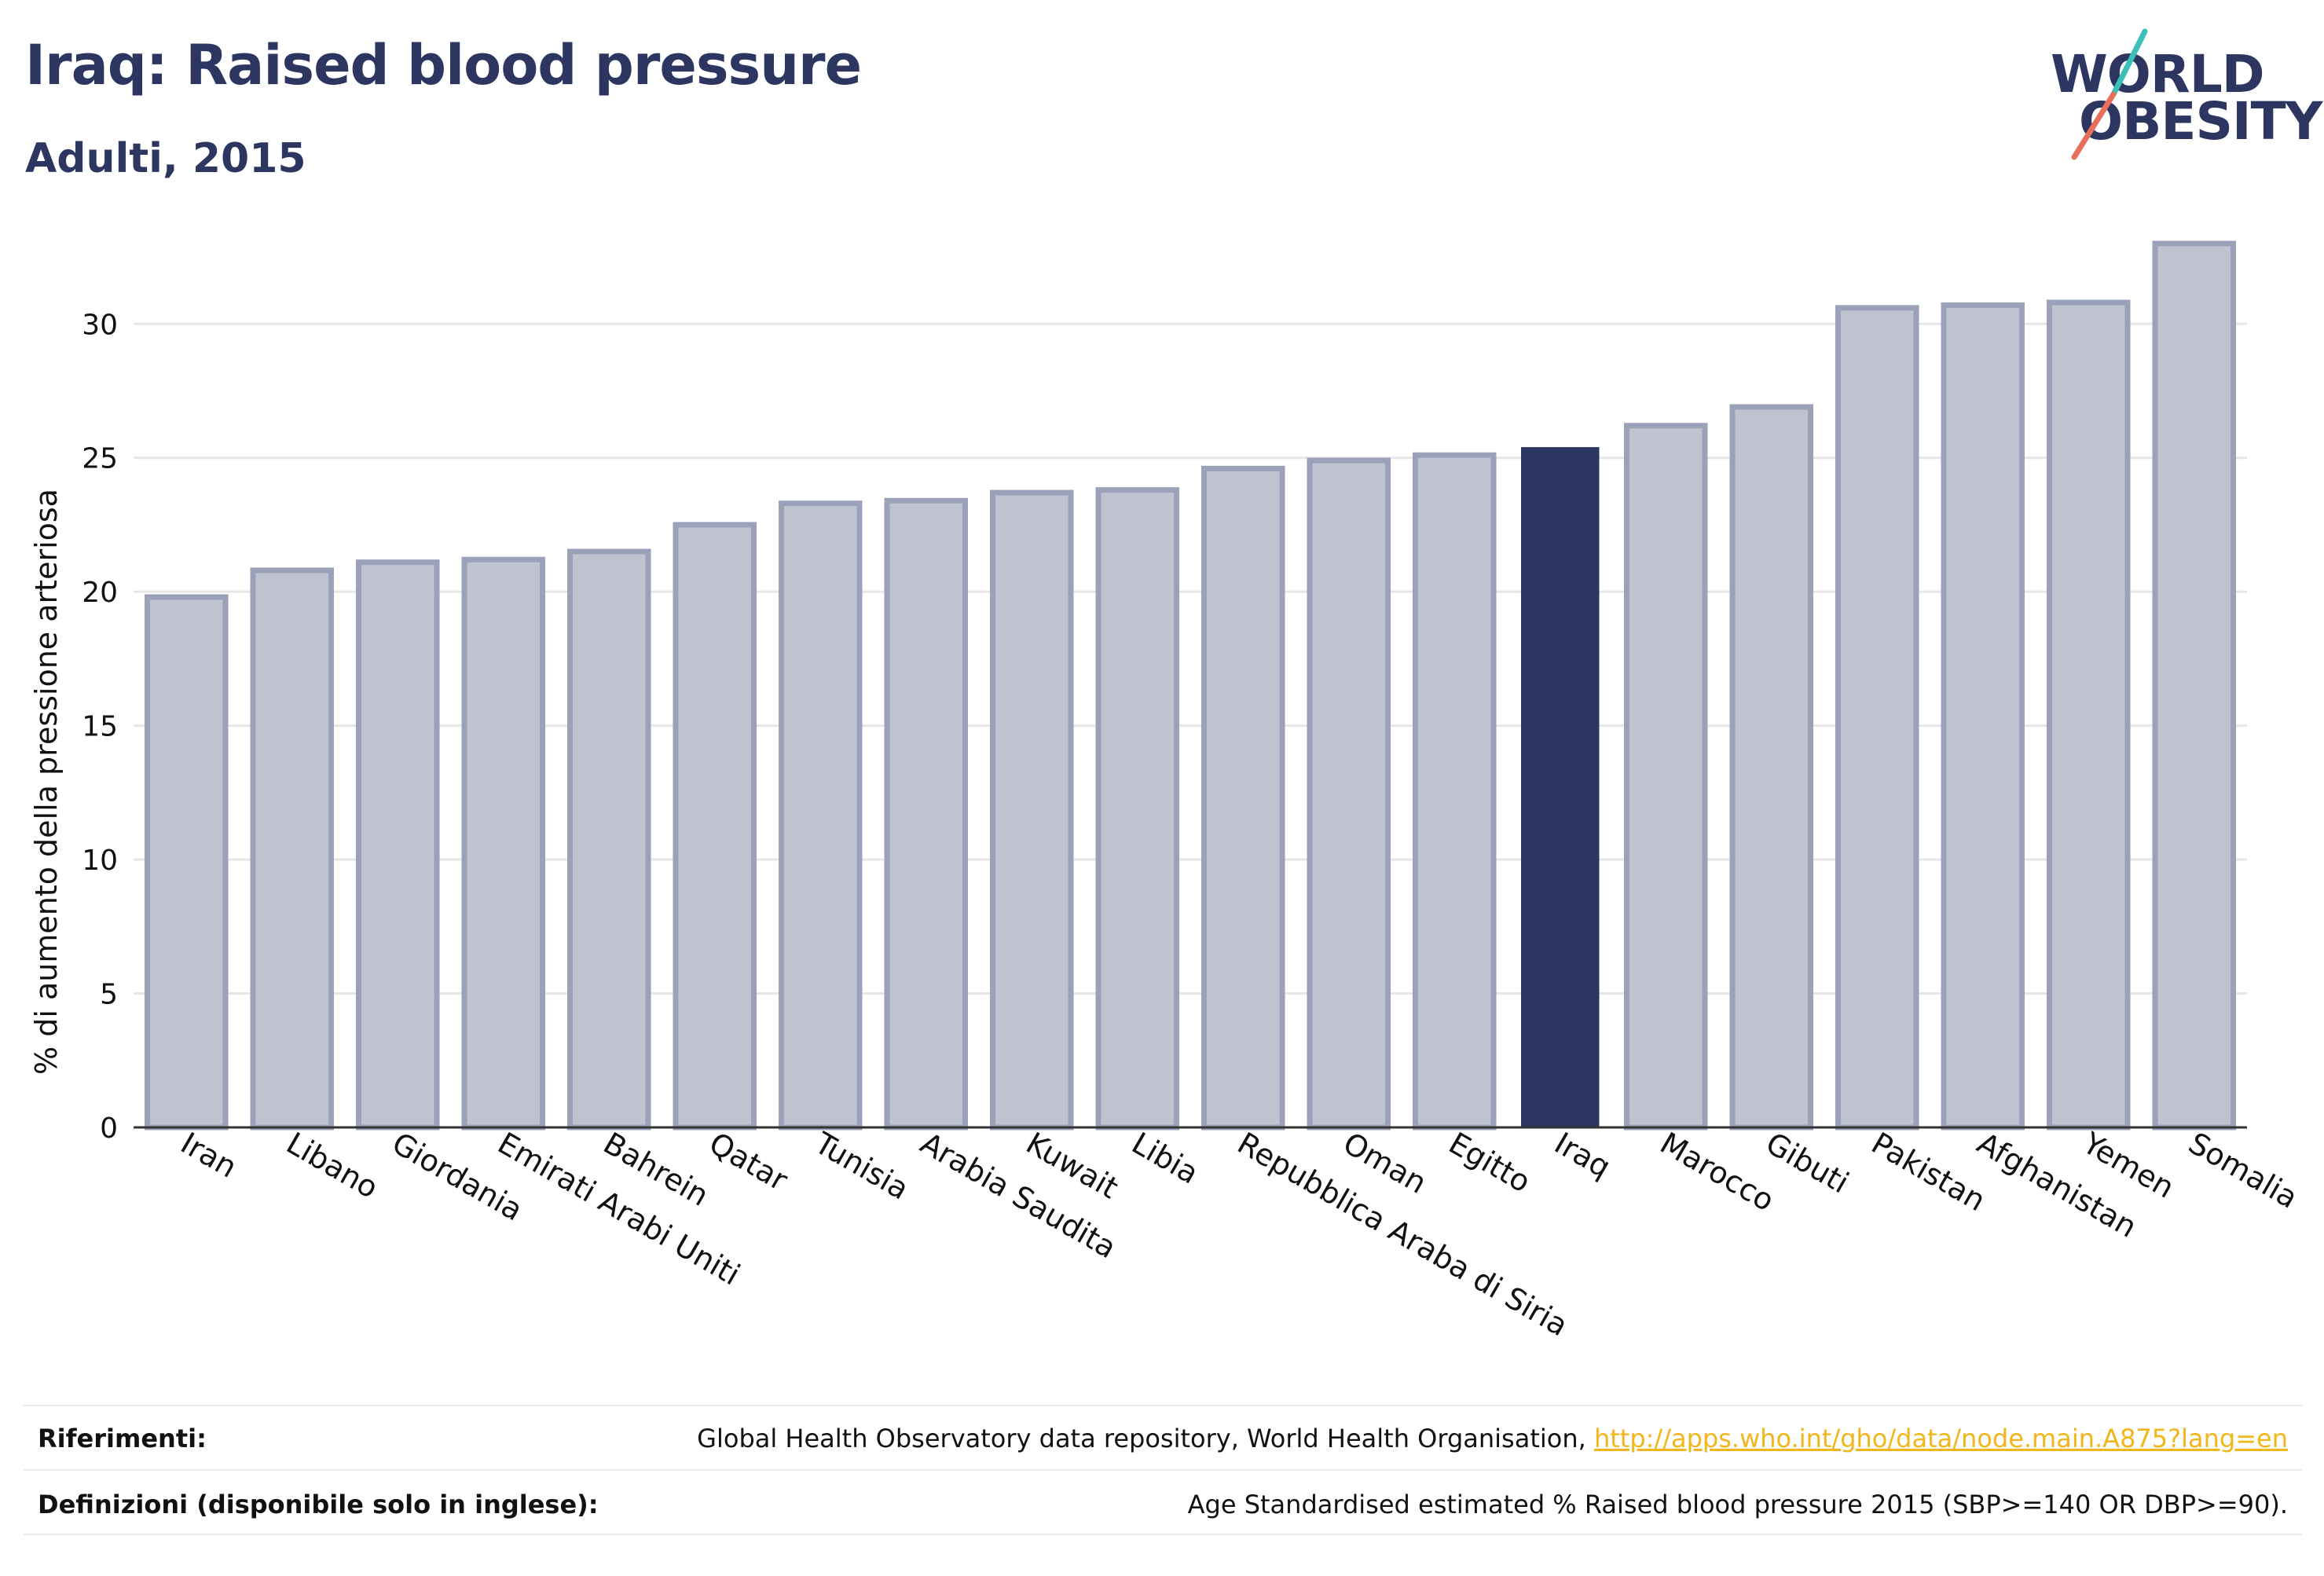  Describe the element at coordinates (2200, 121) in the screenshot. I see `logo-word-obesity: OBESITY` at that location.